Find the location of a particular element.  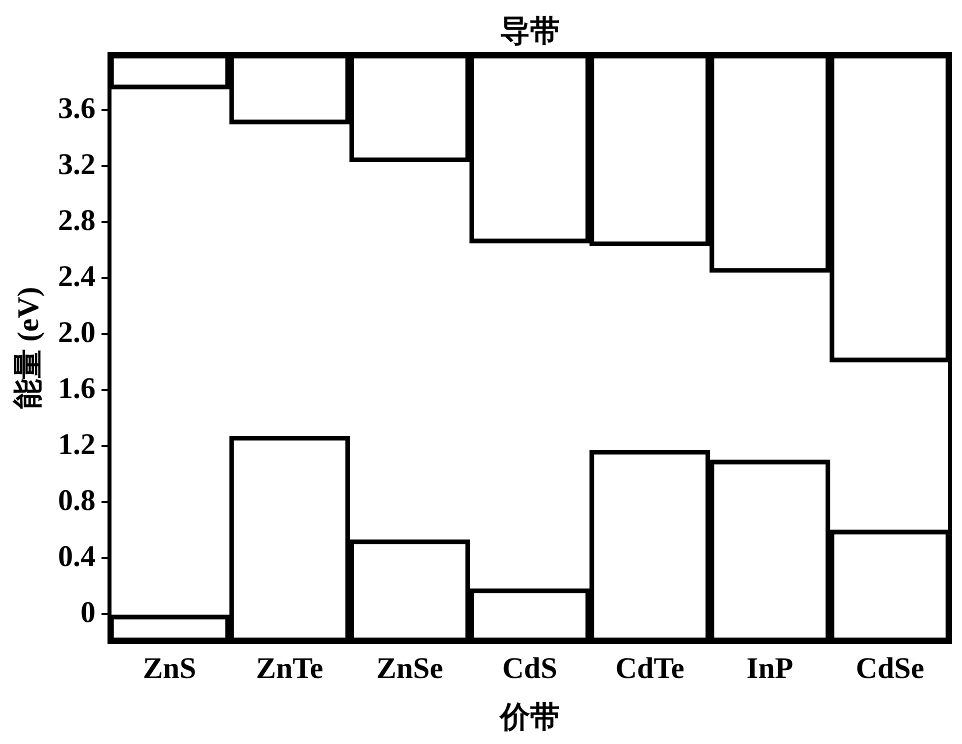

y-axis-title: 能量 (eV) is located at coordinates (28, 348).